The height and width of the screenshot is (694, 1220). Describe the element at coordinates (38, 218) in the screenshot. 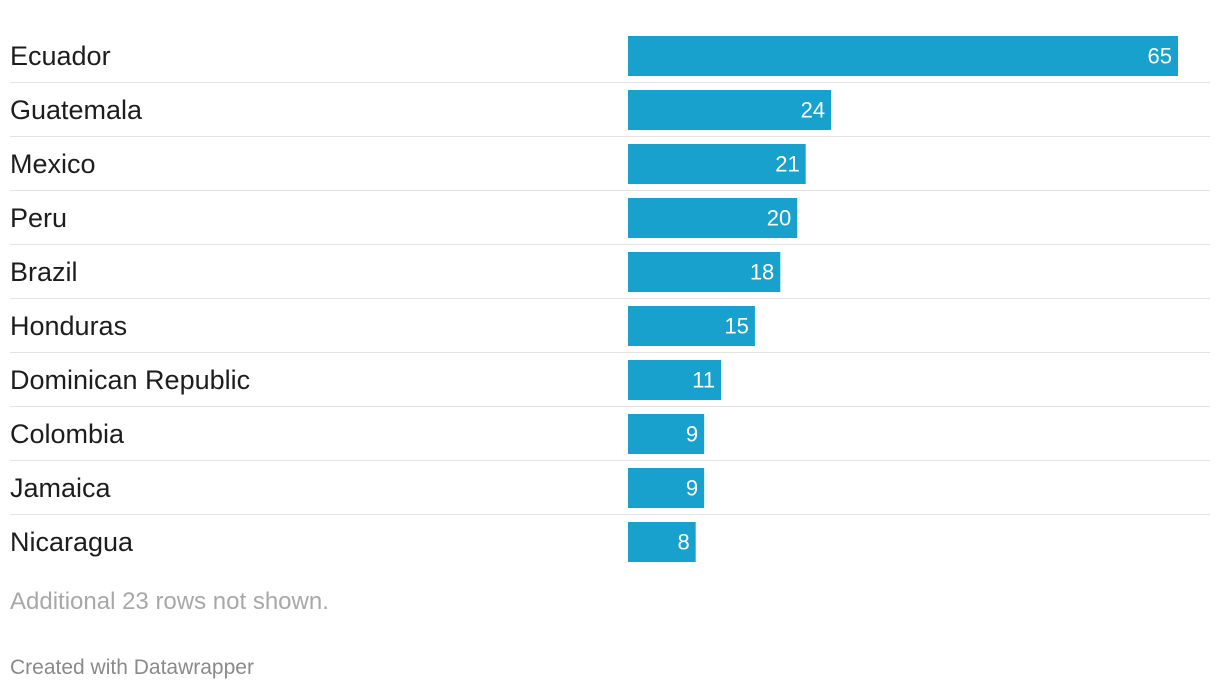

I see `category-label: Peru` at that location.